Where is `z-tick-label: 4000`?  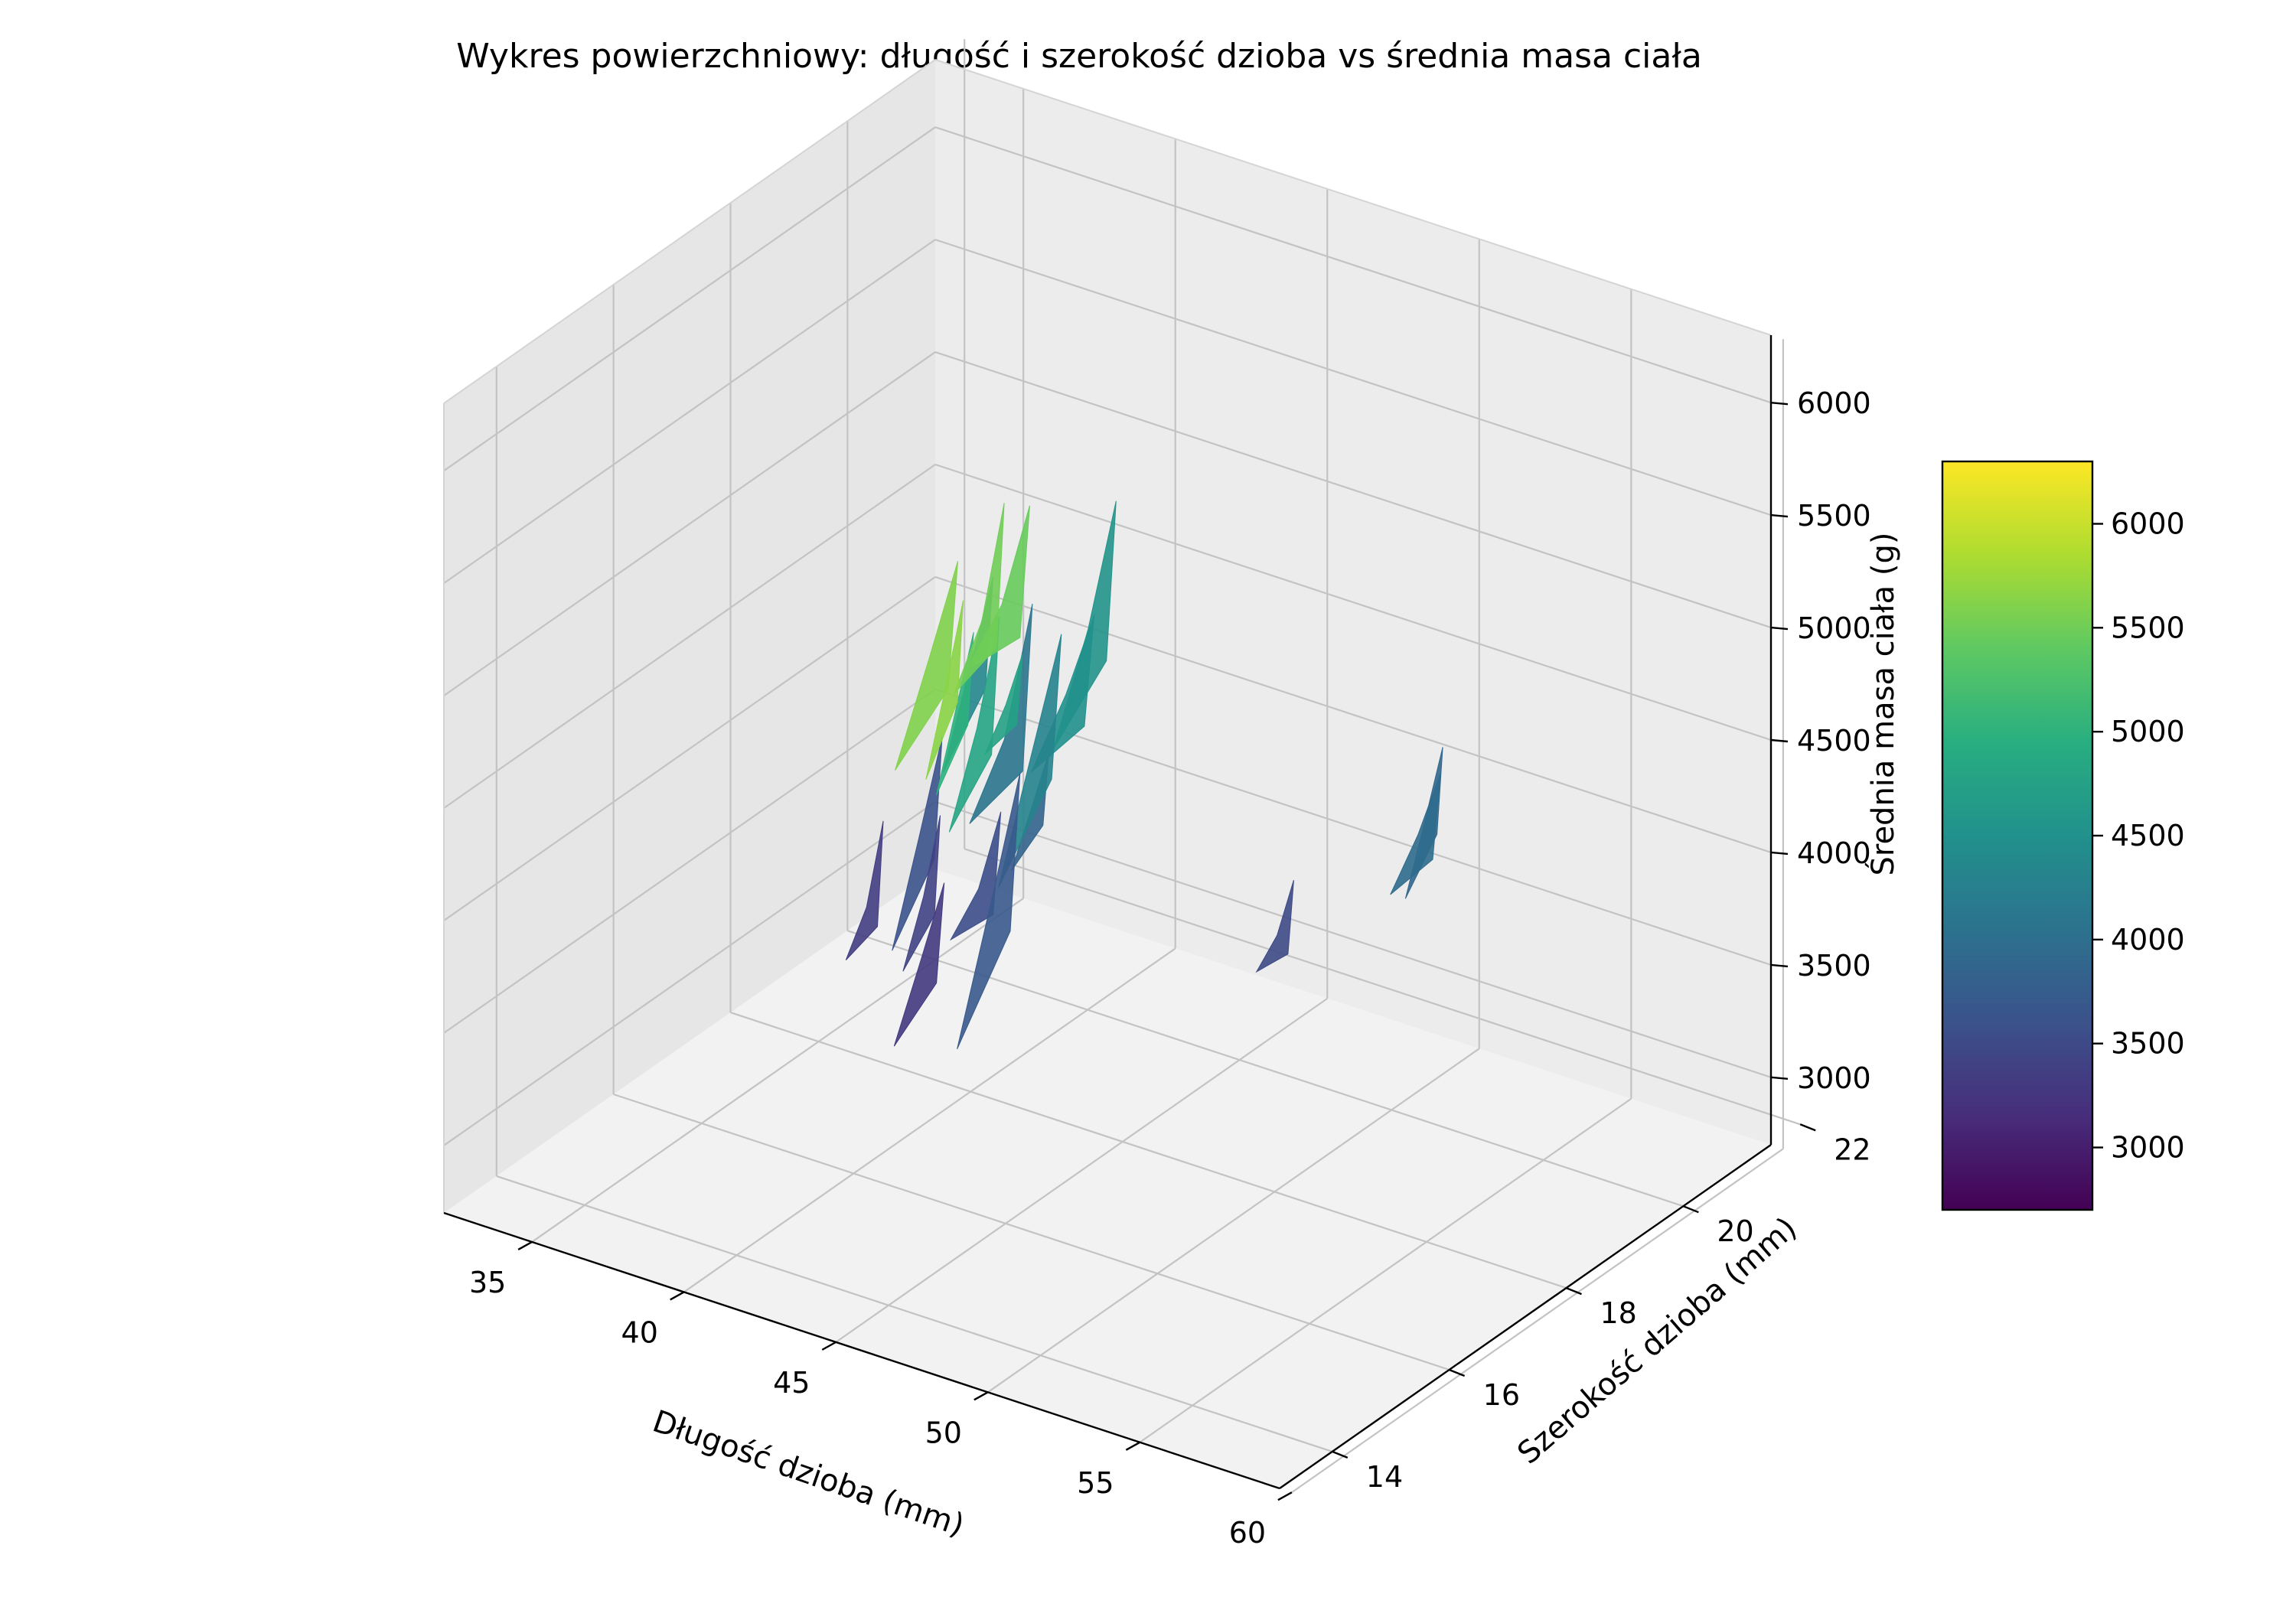 z-tick-label: 4000 is located at coordinates (1834, 853).